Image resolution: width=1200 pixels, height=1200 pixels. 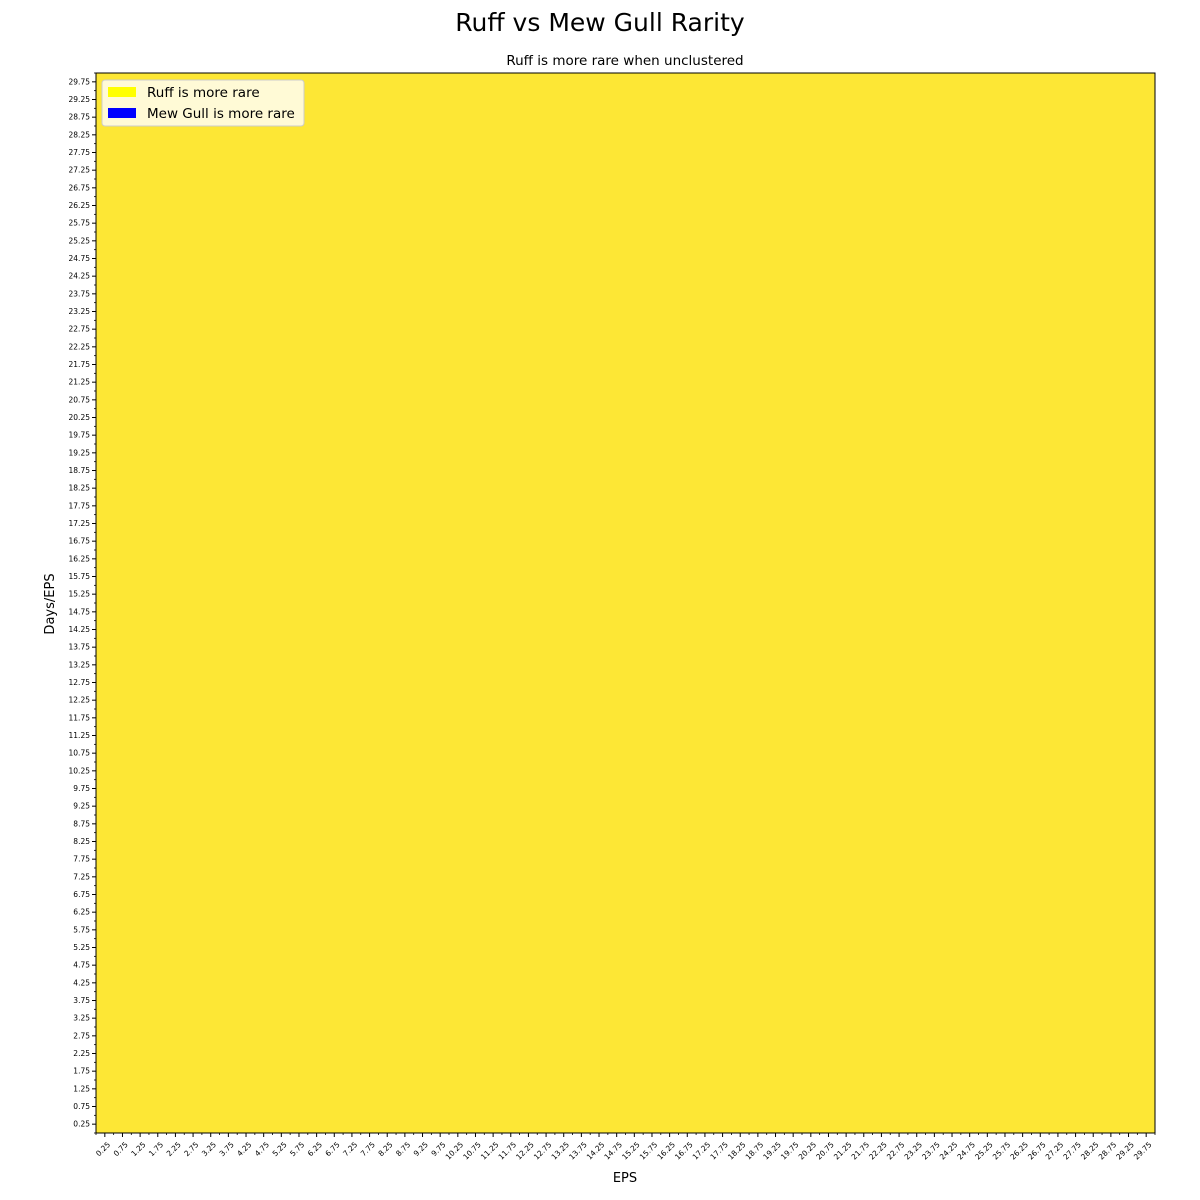 I want to click on y-tick-label: 28.75, so click(x=80, y=117).